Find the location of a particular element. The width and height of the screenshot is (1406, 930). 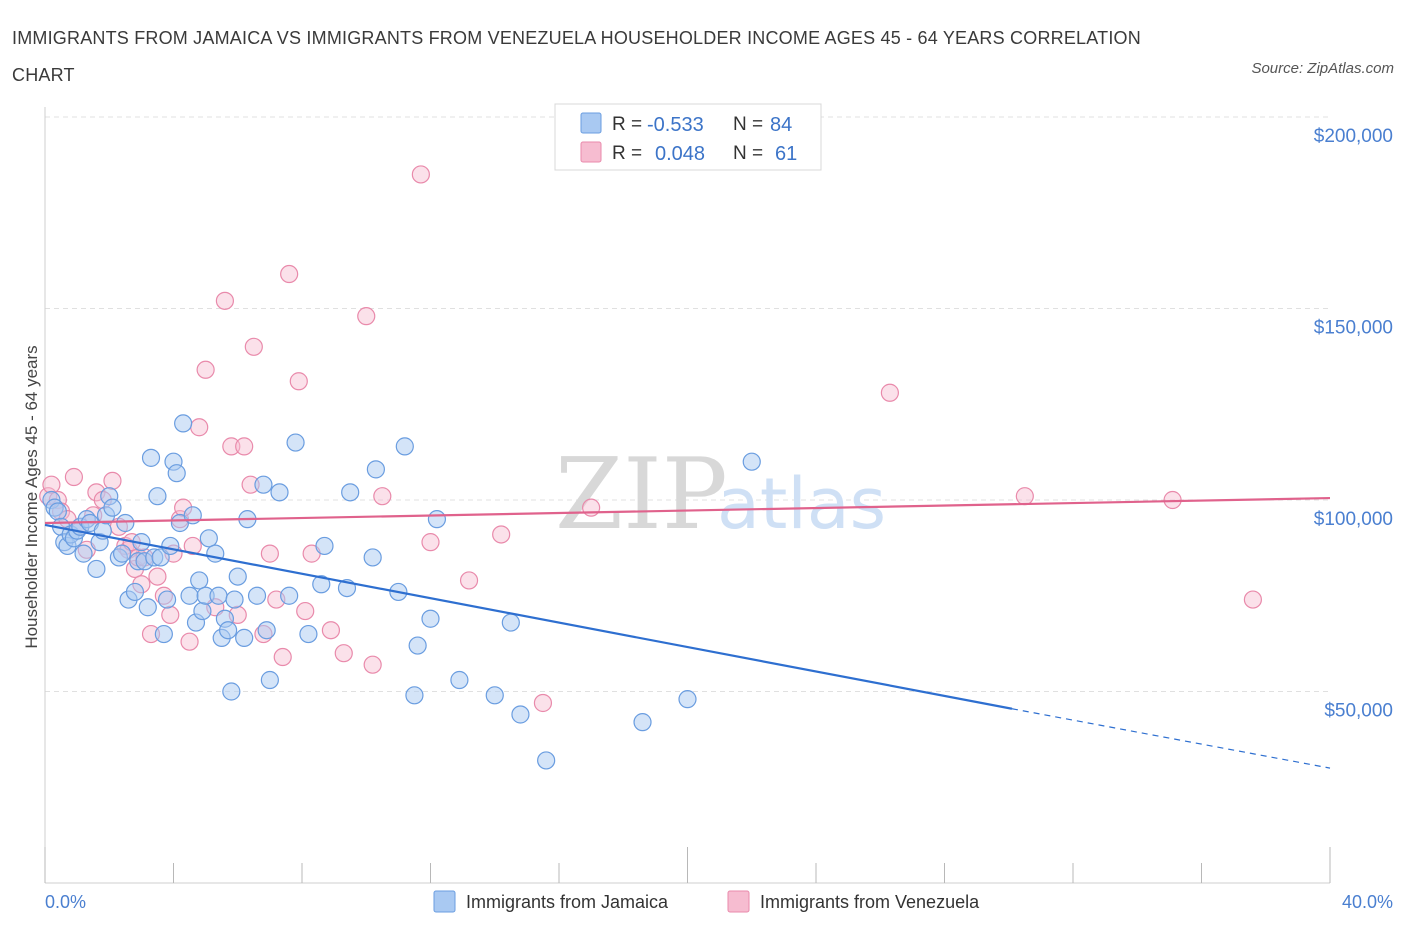

legend-jamaica-r-label: R = is located at coordinates (627, 124).